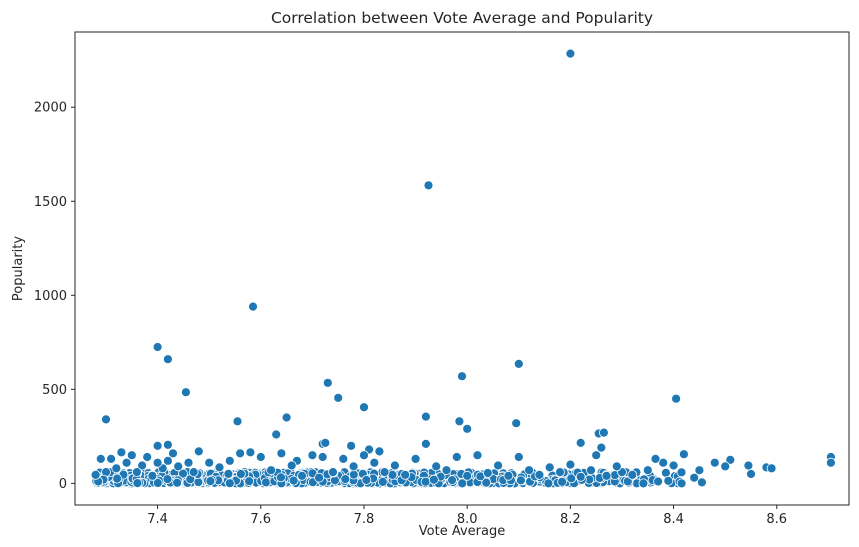 Image resolution: width=859 pixels, height=547 pixels. What do you see at coordinates (364, 519) in the screenshot?
I see `x-tick-label: 7.8` at bounding box center [364, 519].